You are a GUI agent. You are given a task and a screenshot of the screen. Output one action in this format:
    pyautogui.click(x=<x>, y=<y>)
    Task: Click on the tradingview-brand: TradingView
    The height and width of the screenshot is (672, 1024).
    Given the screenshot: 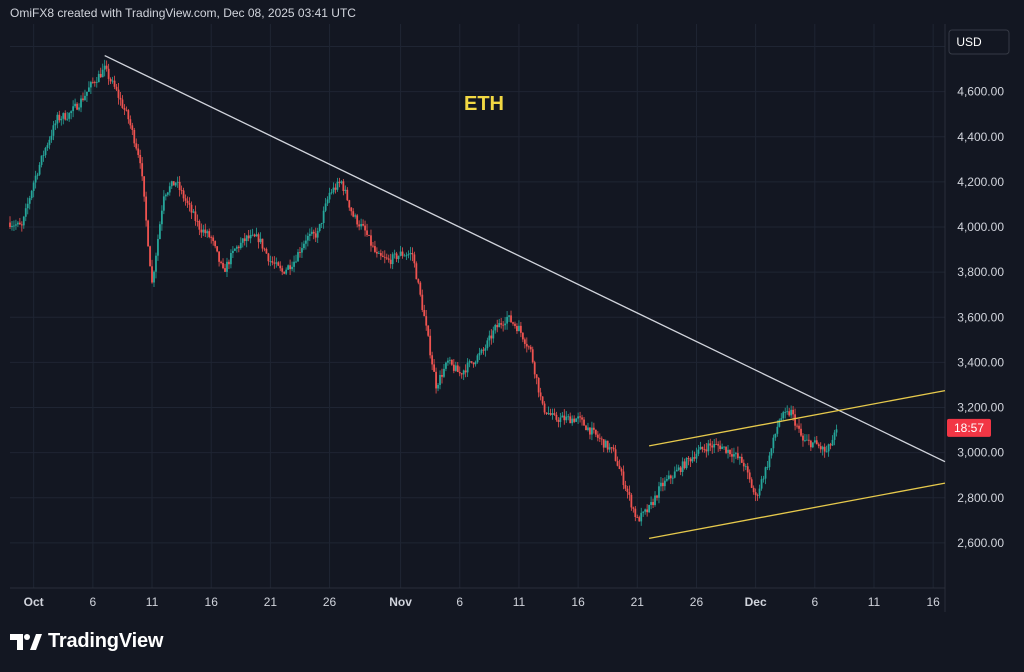 What is the action you would take?
    pyautogui.click(x=106, y=641)
    